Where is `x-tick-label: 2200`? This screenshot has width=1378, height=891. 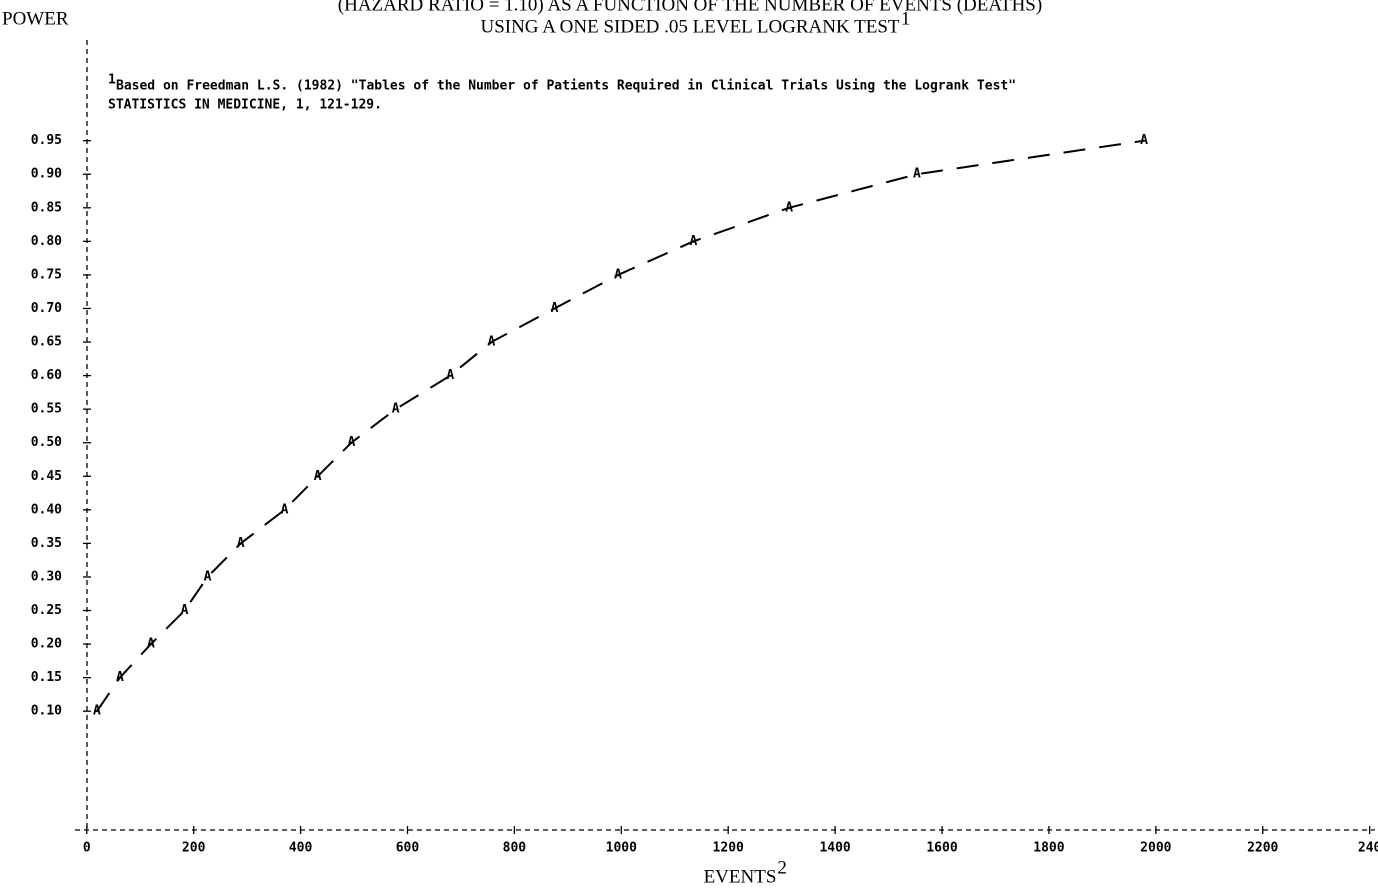 x-tick-label: 2200 is located at coordinates (1262, 848).